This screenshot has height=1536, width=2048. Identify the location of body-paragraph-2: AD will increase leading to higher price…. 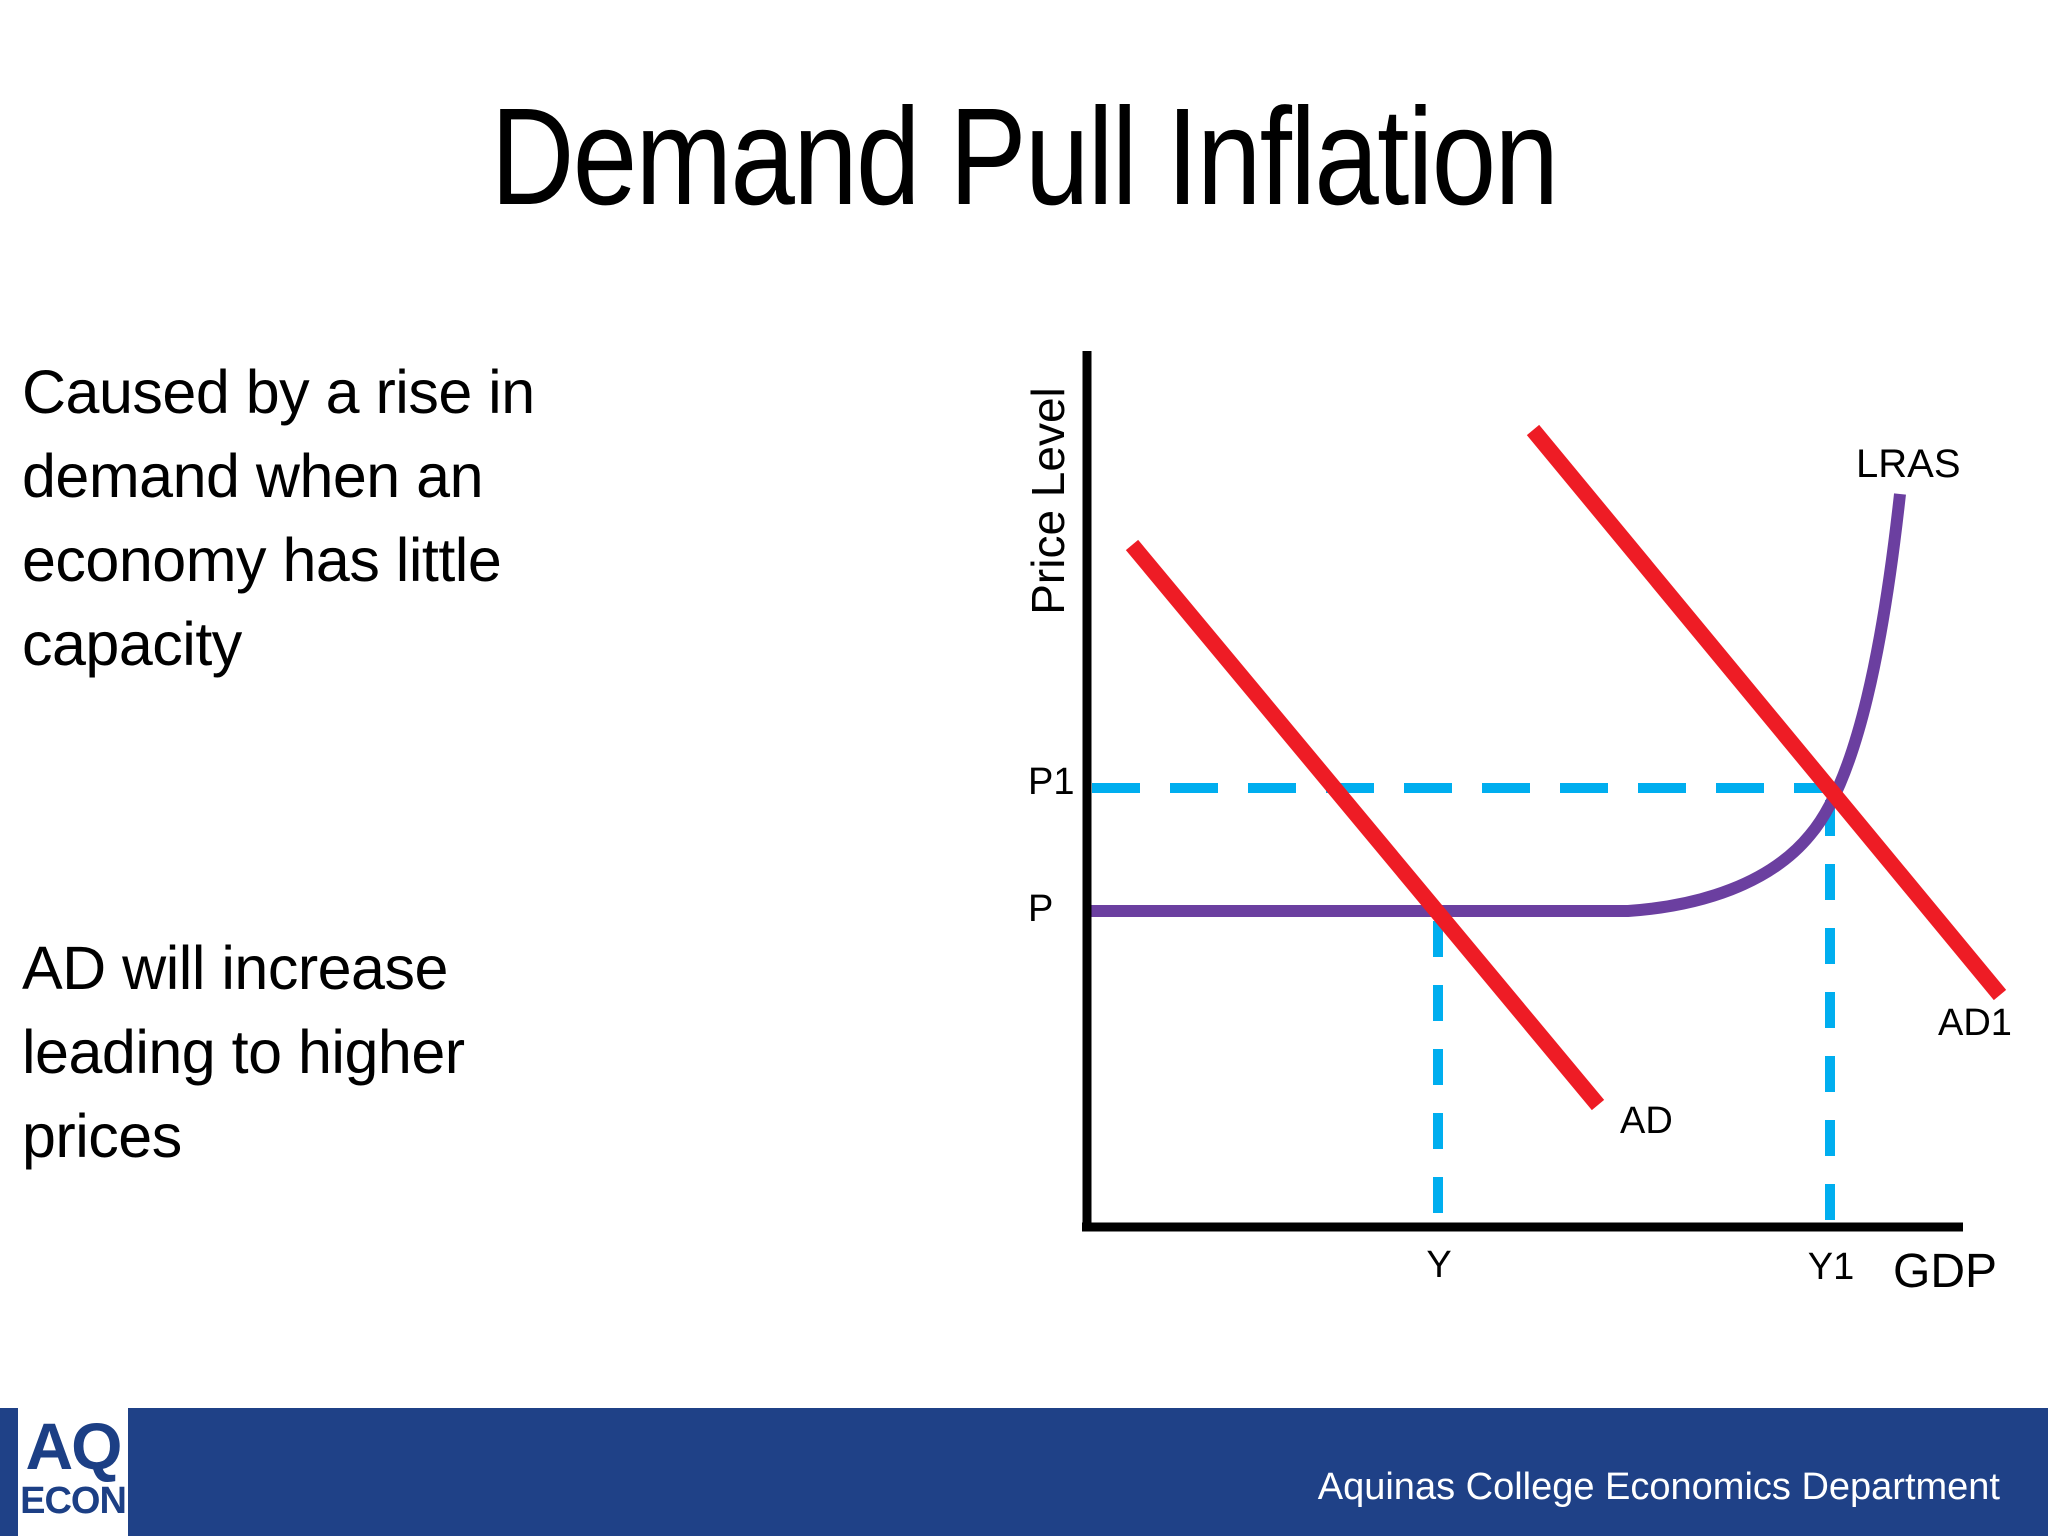
(243, 1052).